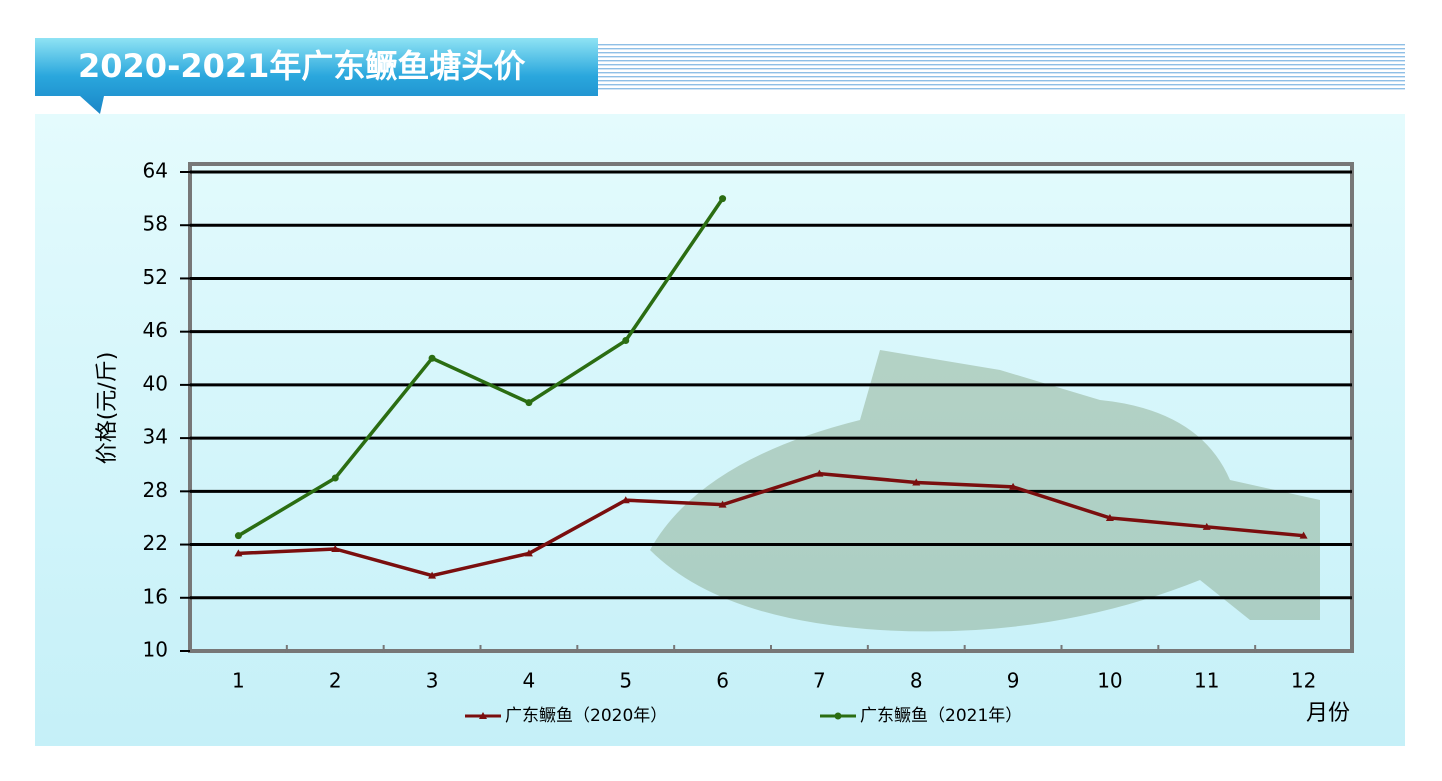 The height and width of the screenshot is (781, 1442). What do you see at coordinates (238, 681) in the screenshot?
I see `x-tick-label: 1` at bounding box center [238, 681].